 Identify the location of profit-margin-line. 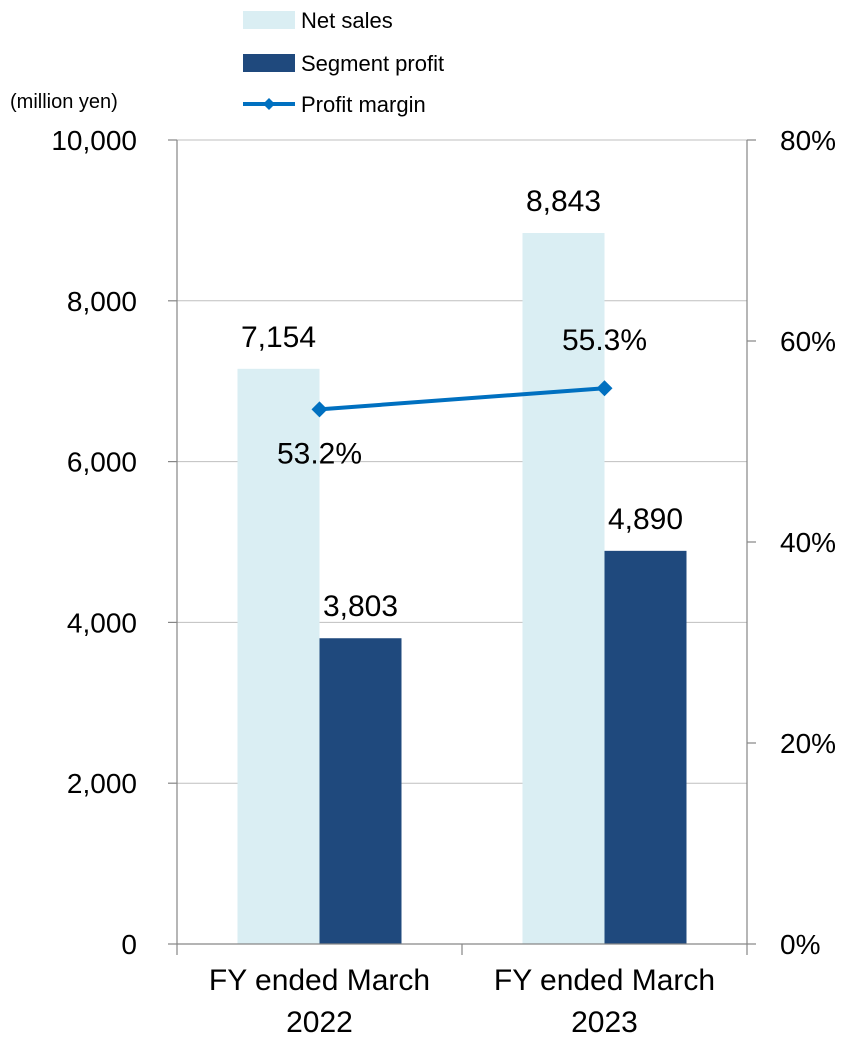
(462, 399).